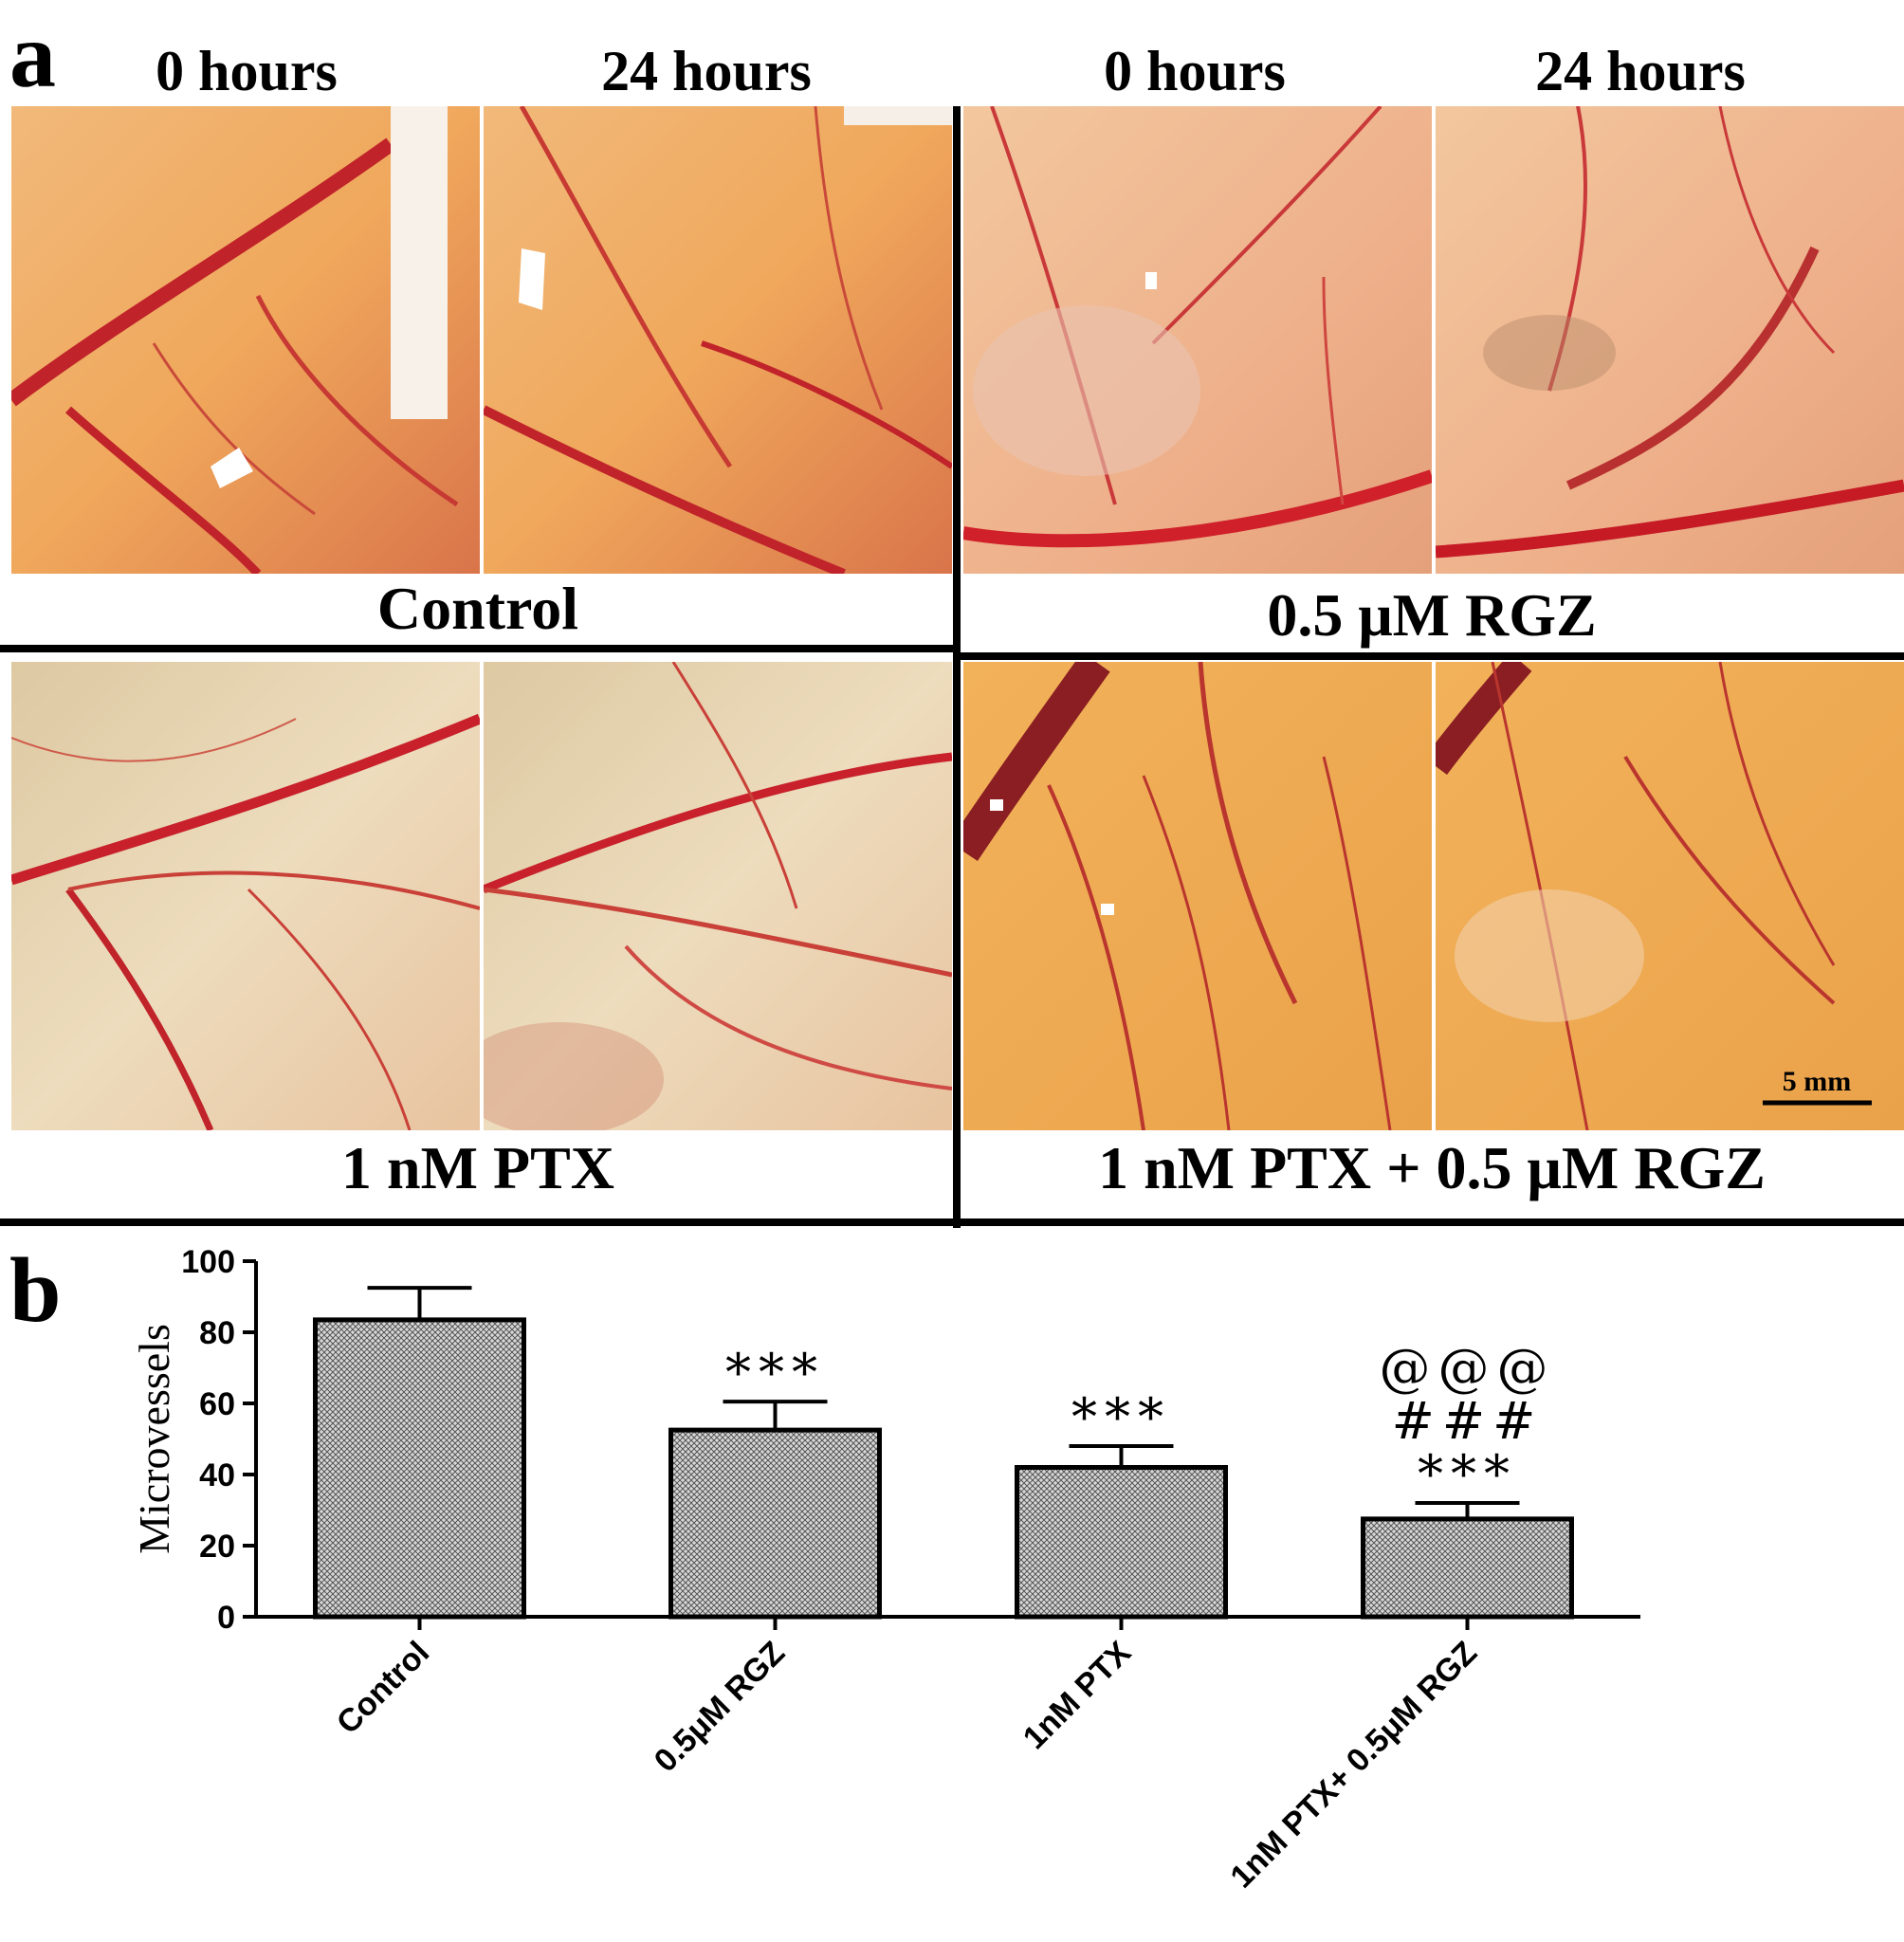 The width and height of the screenshot is (1904, 1942). What do you see at coordinates (217, 1333) in the screenshot?
I see `y-tick-label: 80` at bounding box center [217, 1333].